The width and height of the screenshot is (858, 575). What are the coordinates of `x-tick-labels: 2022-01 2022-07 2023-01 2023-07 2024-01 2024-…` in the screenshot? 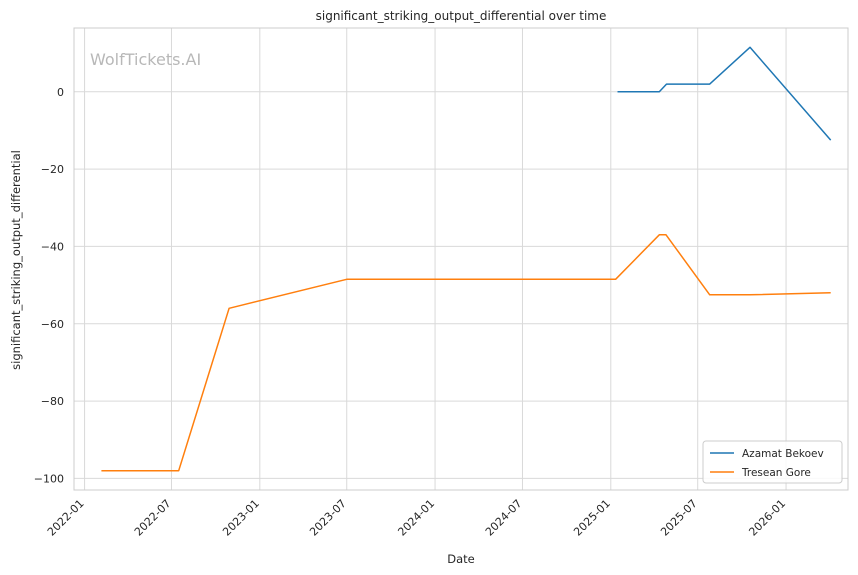 It's located at (416, 518).